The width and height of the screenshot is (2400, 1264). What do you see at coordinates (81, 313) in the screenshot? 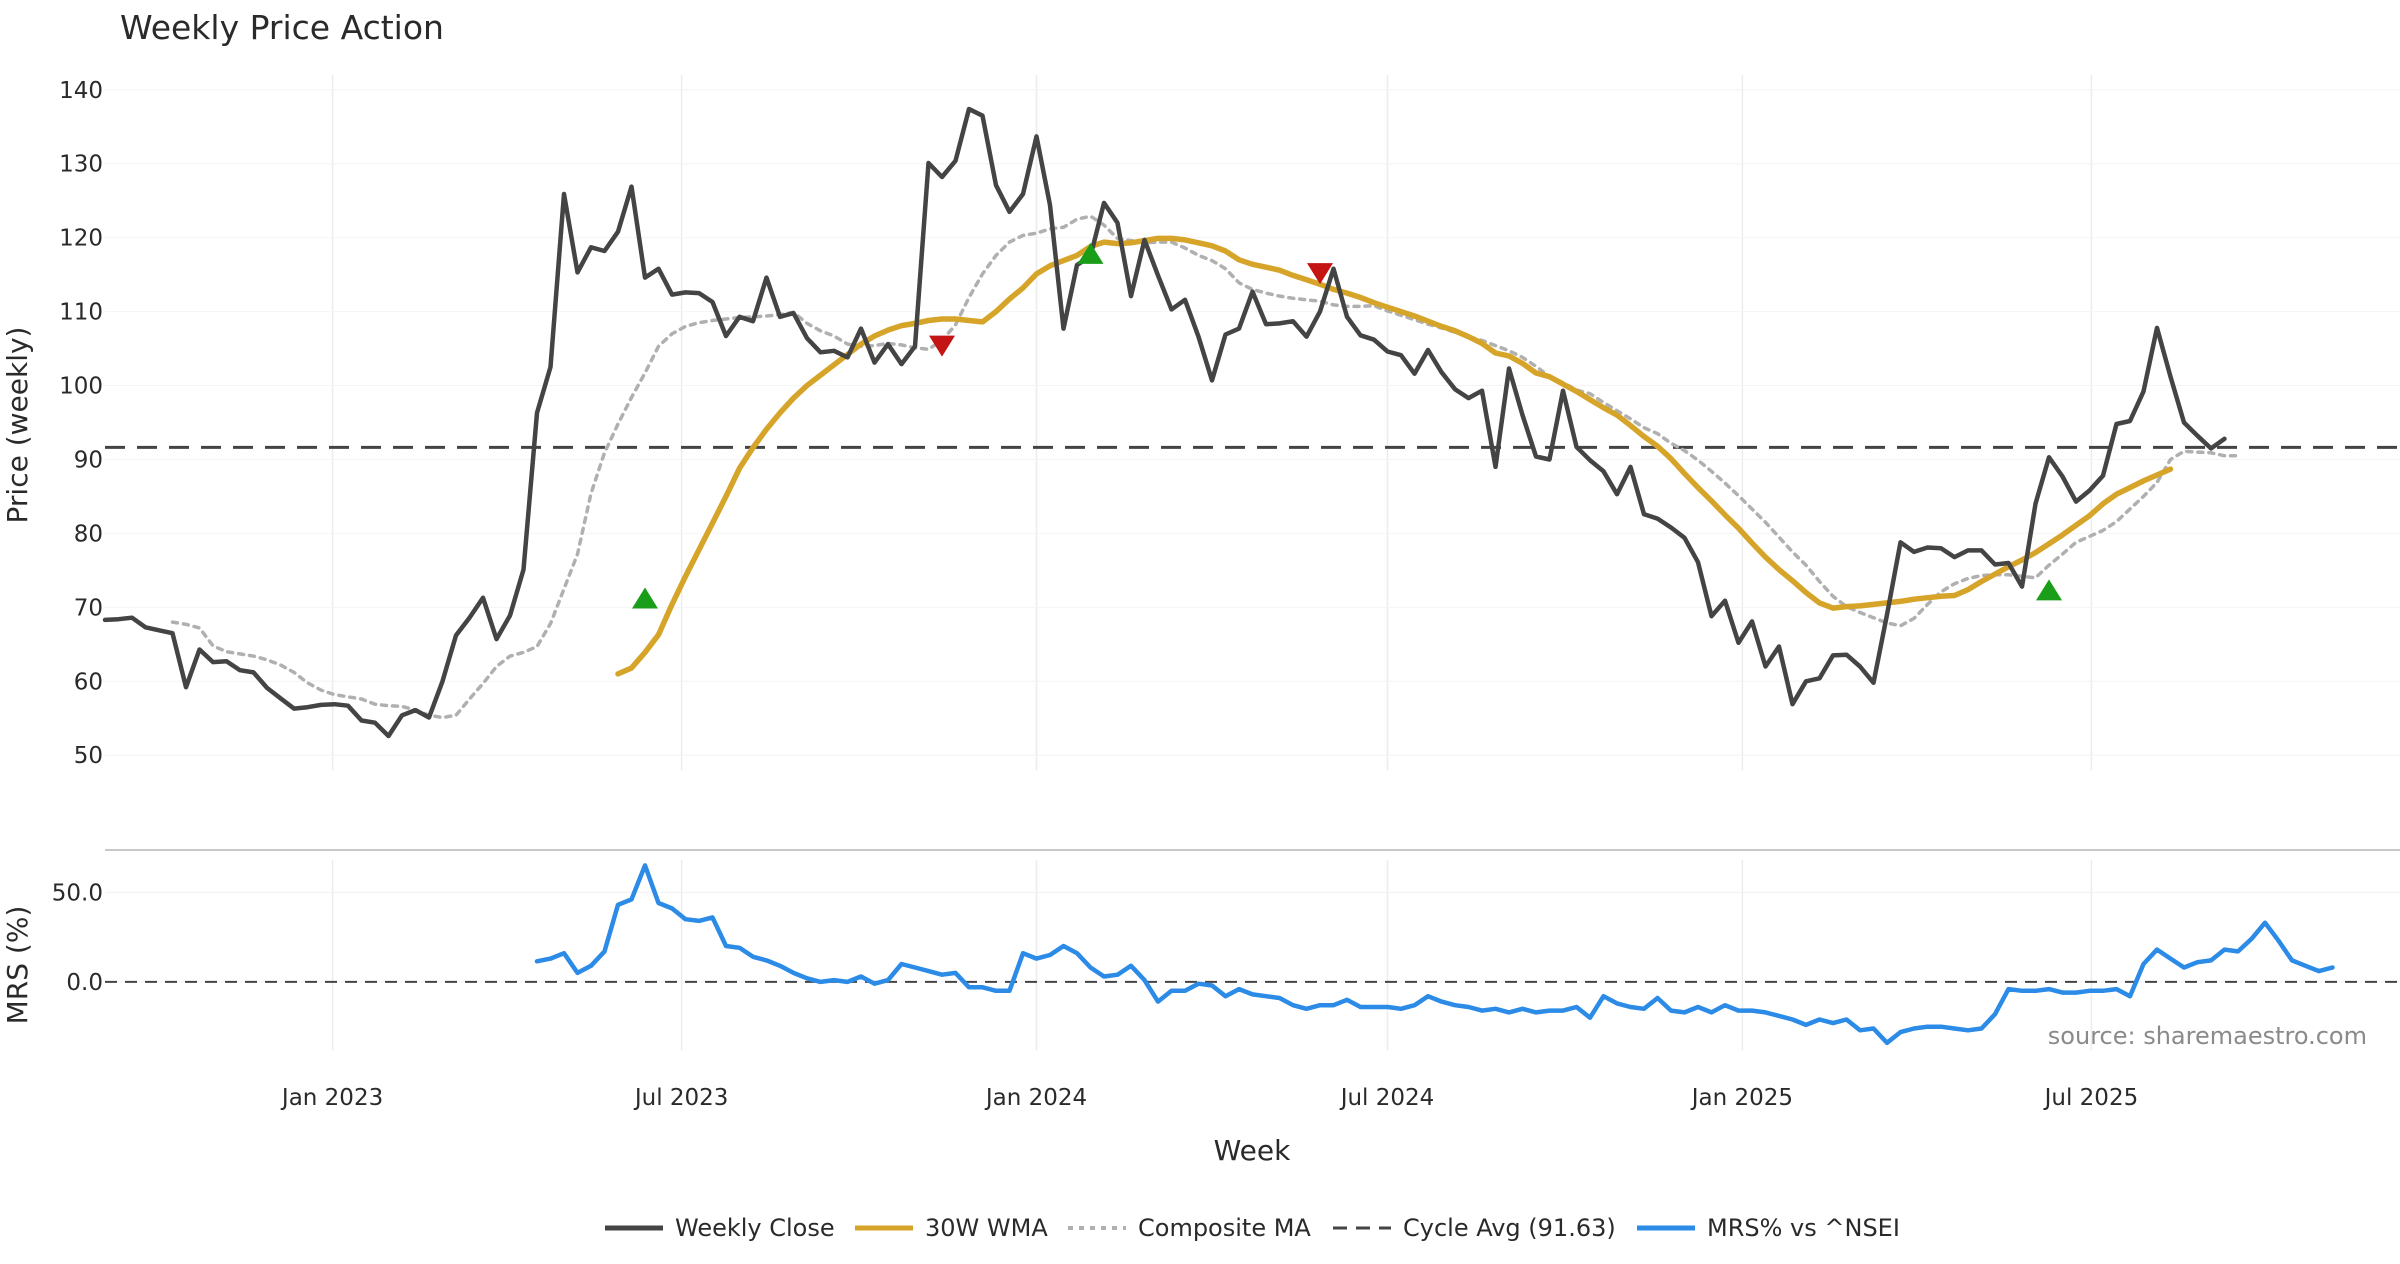
I see `y-tick-label: 110` at bounding box center [81, 313].